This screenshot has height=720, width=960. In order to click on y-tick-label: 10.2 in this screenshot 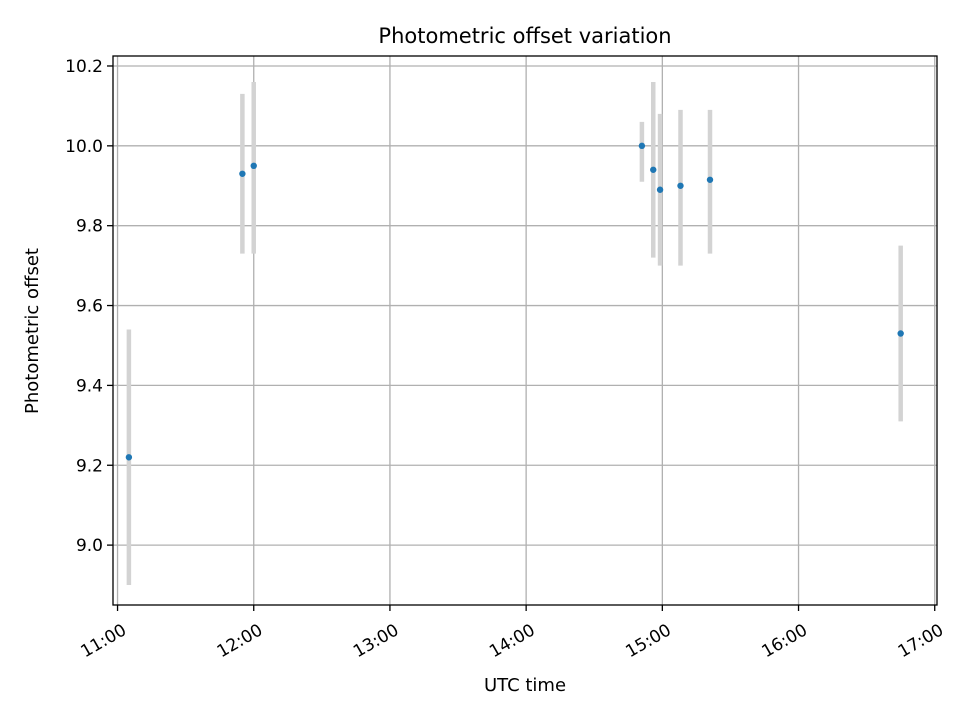, I will do `click(84, 67)`.